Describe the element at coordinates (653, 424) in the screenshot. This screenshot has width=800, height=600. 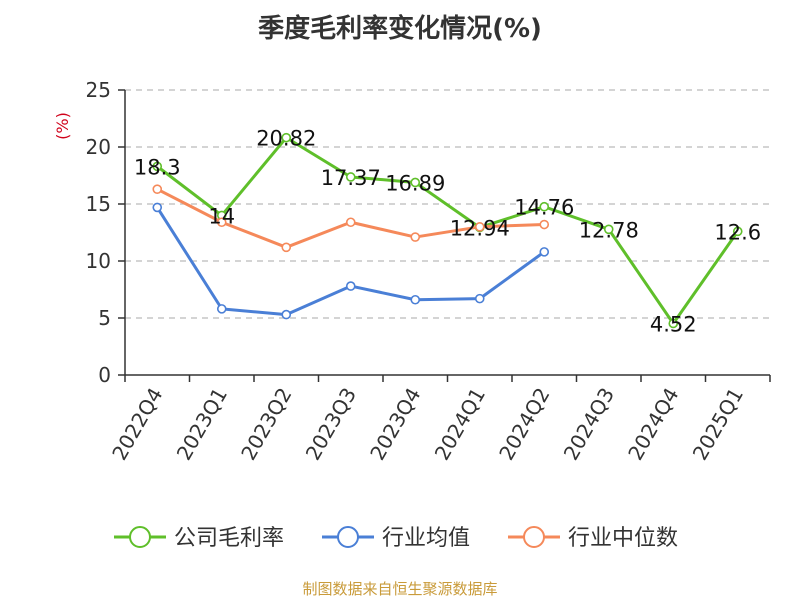
I see `x-tick-label: 2024Q4` at that location.